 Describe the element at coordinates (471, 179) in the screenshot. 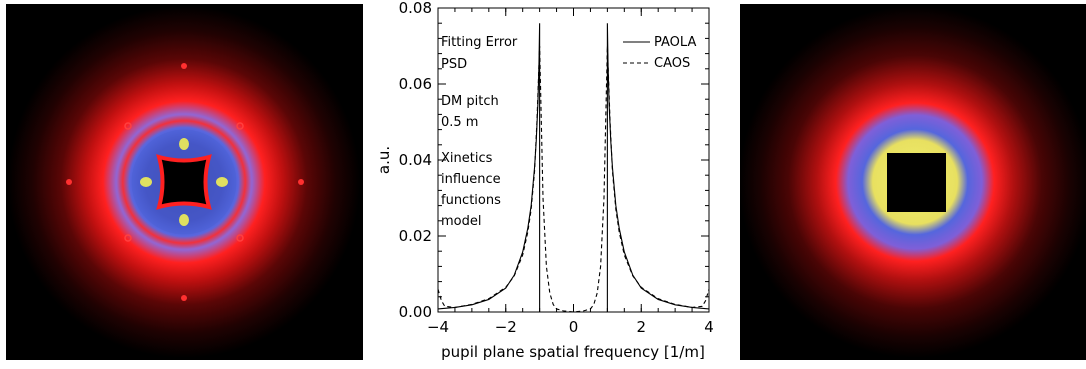

I see `annotation-text: influence` at that location.